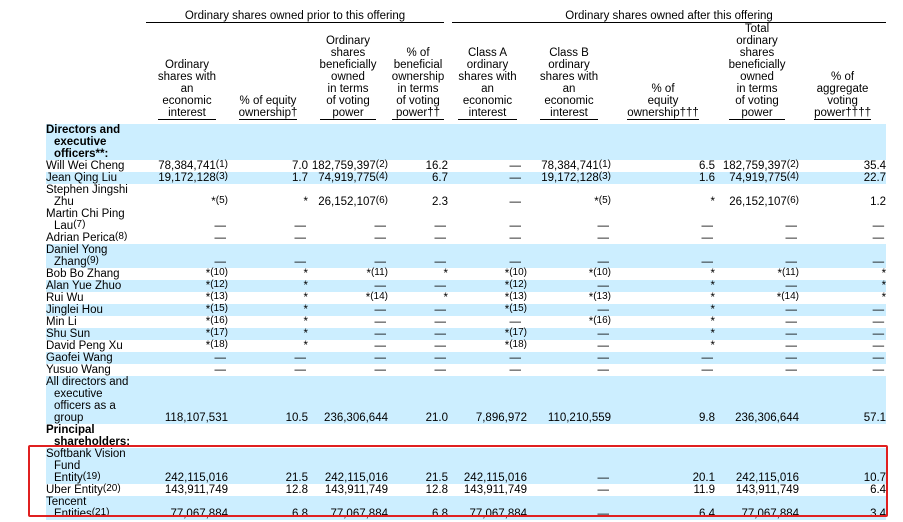  What do you see at coordinates (68, 334) in the screenshot?
I see `row-label-line: Shu Sun` at bounding box center [68, 334].